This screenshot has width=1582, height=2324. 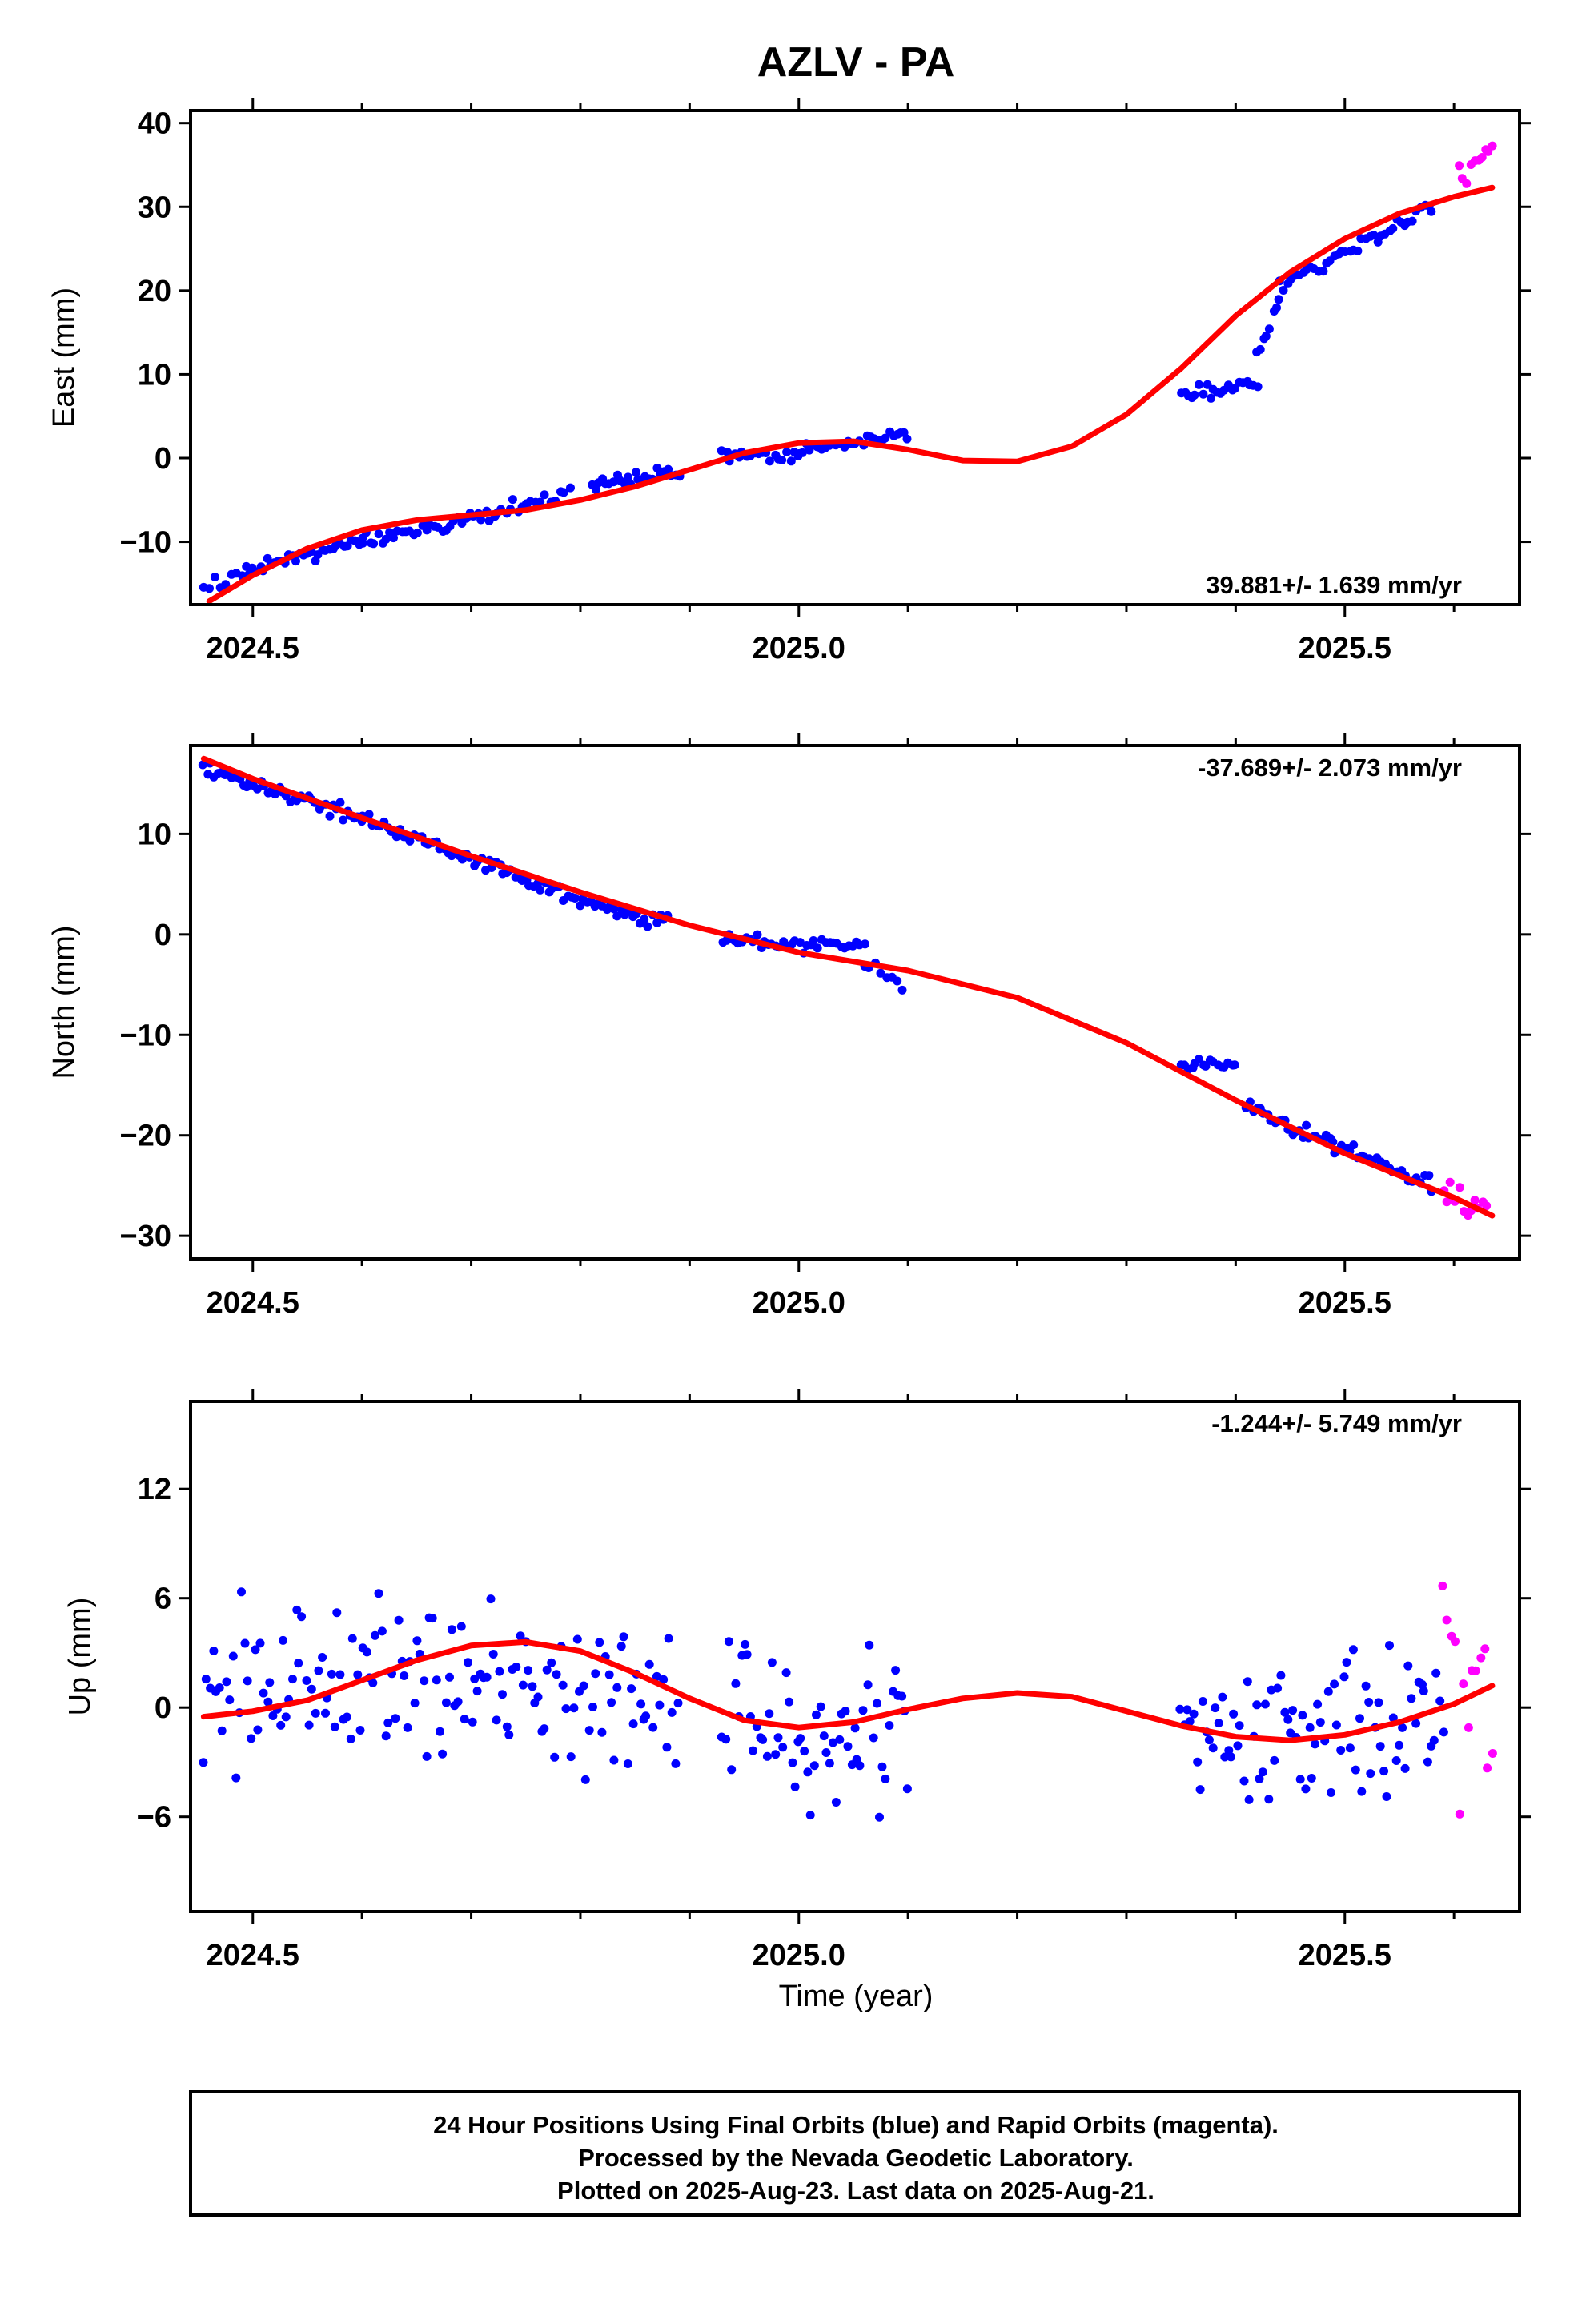 What do you see at coordinates (154, 124) in the screenshot?
I see `y-tick-label: 40` at bounding box center [154, 124].